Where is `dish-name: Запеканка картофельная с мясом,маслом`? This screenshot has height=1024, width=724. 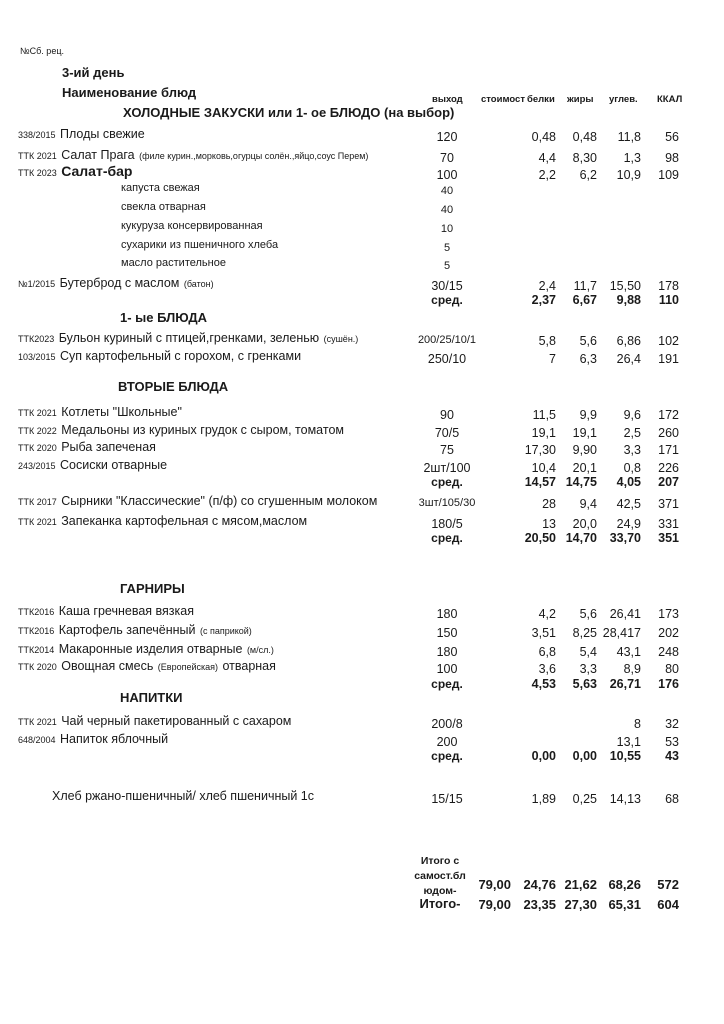
dish-name: Запеканка картофельная с мясом,маслом is located at coordinates (184, 521).